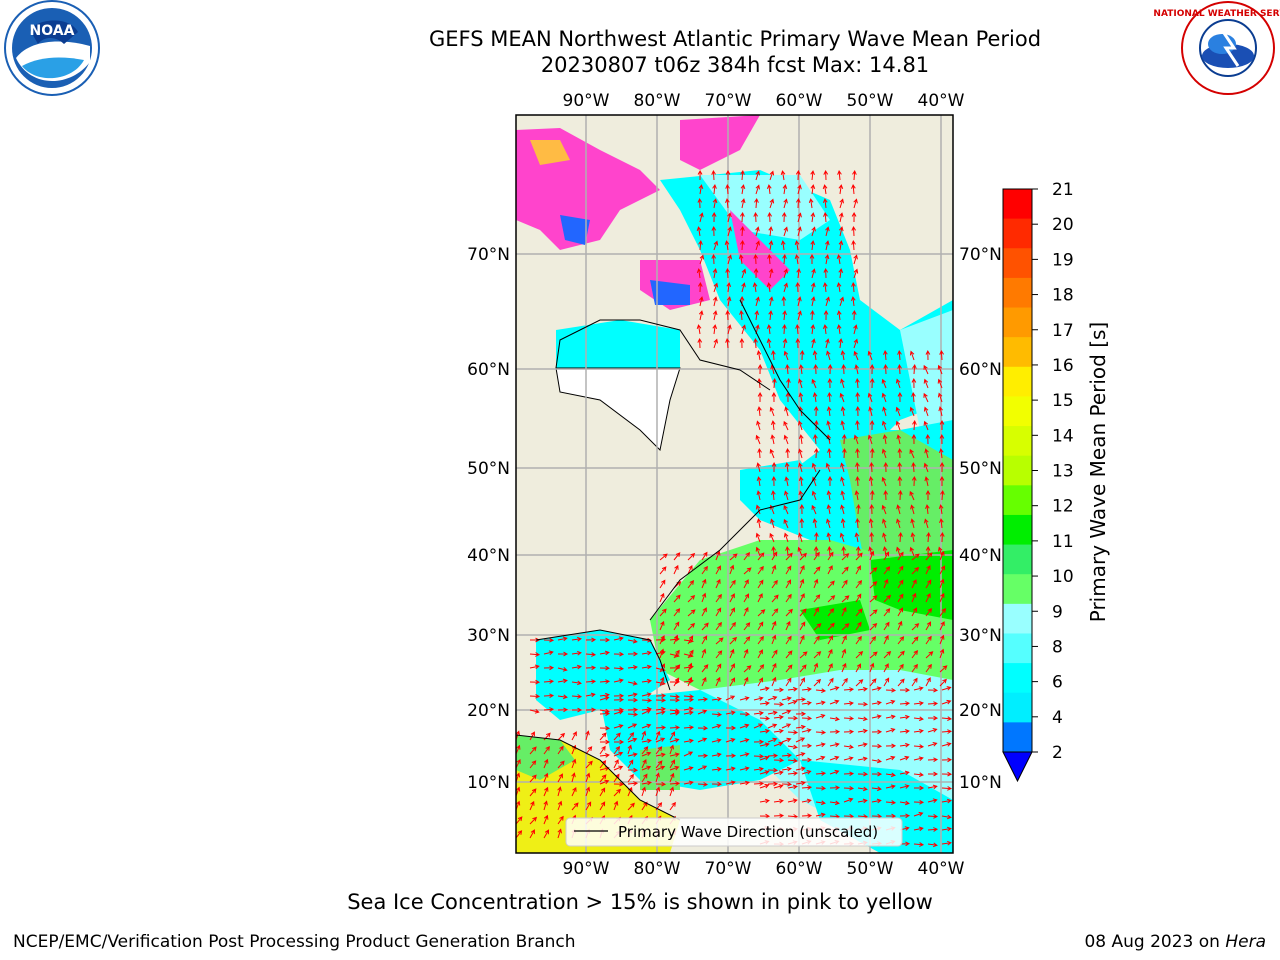 The width and height of the screenshot is (1280, 960). I want to click on colorbar-title: Primary Wave Mean Period [s], so click(1098, 472).